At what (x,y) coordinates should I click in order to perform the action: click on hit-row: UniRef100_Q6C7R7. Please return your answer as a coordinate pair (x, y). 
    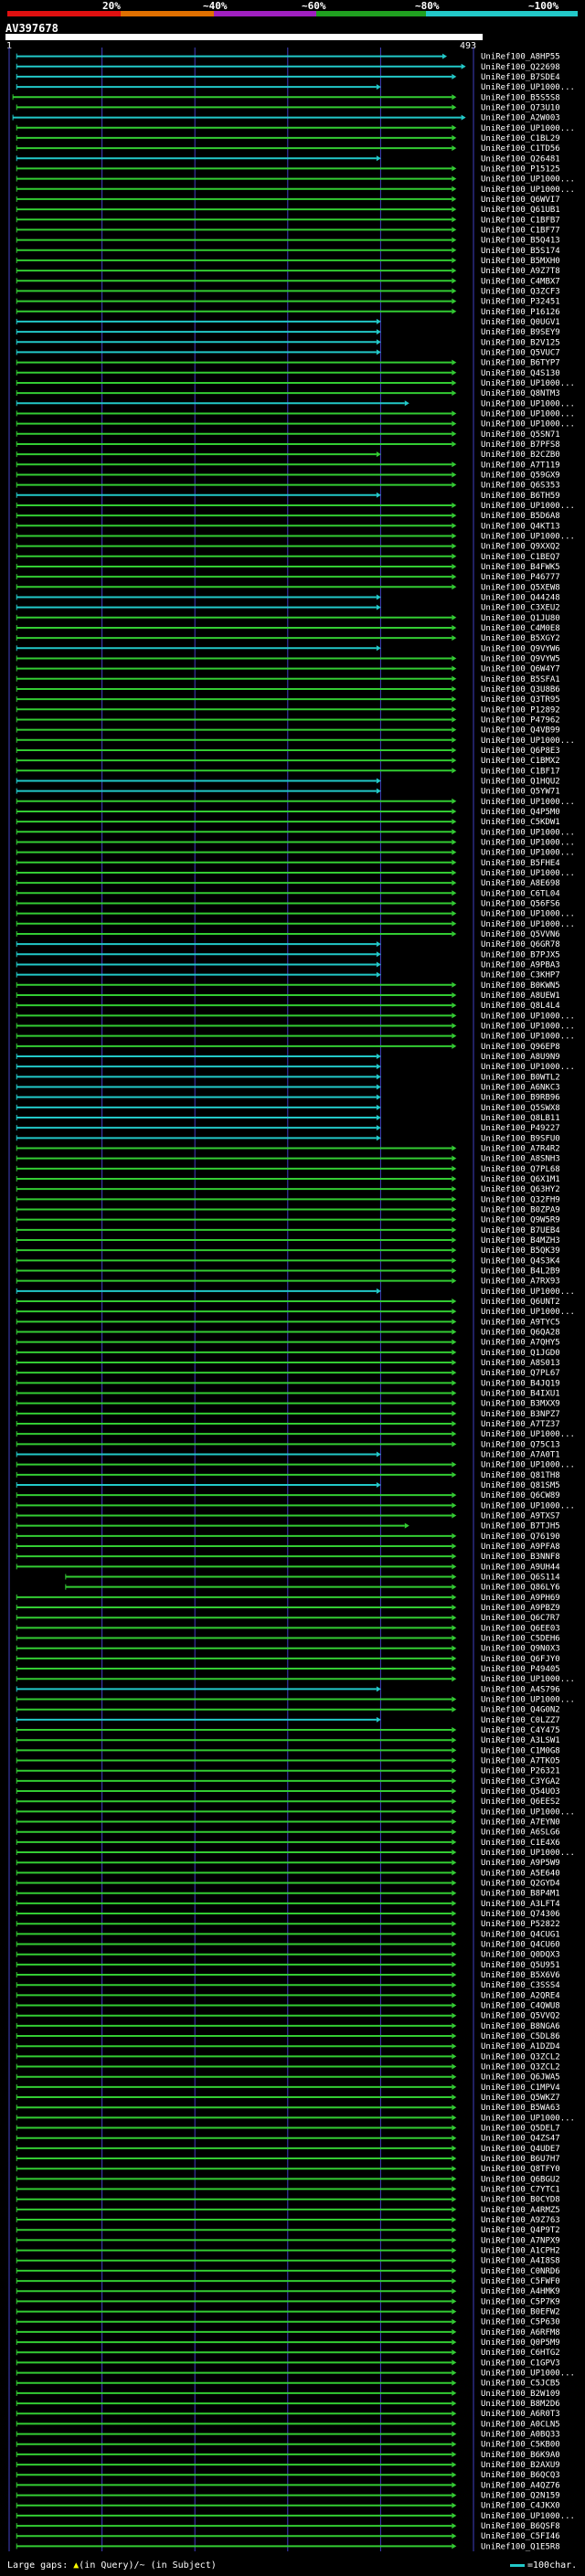
    Looking at the image, I should click on (288, 1618).